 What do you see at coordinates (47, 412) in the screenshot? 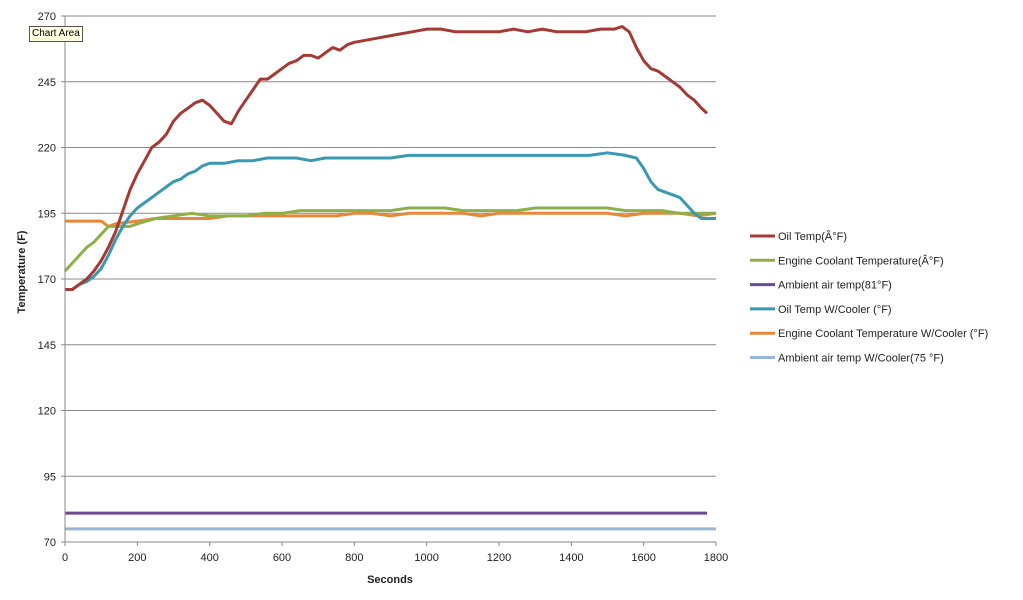
I see `y-tick-label: 120` at bounding box center [47, 412].